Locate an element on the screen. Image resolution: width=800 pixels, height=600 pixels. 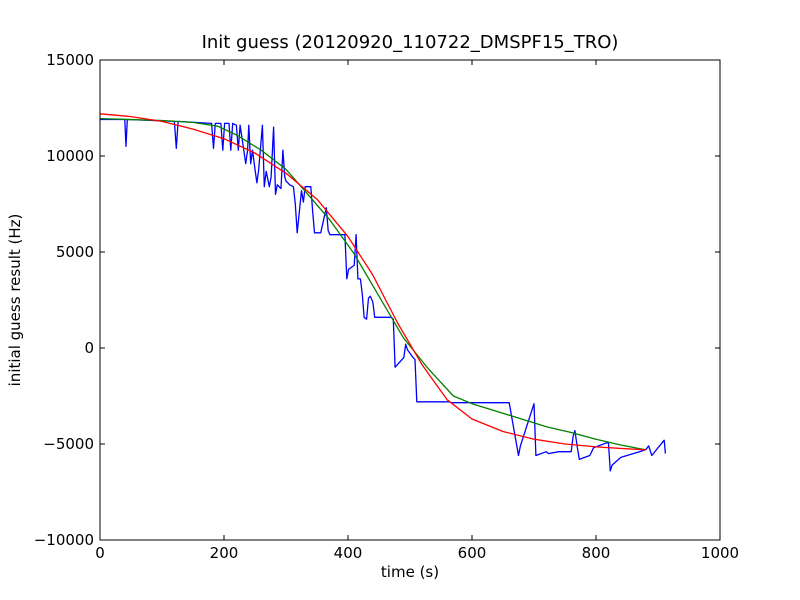
x-tick-label: 400 is located at coordinates (348, 553).